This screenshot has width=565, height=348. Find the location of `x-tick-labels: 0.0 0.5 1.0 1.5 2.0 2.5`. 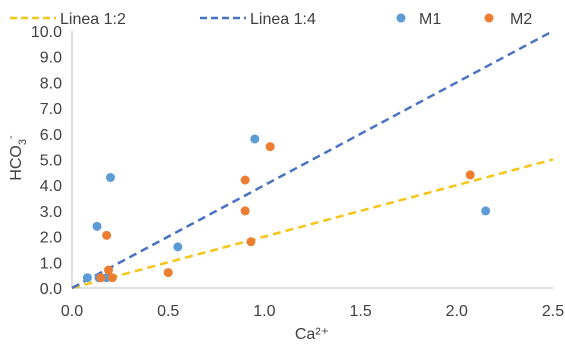

x-tick-labels: 0.0 0.5 1.0 1.5 2.0 2.5 is located at coordinates (312, 311).